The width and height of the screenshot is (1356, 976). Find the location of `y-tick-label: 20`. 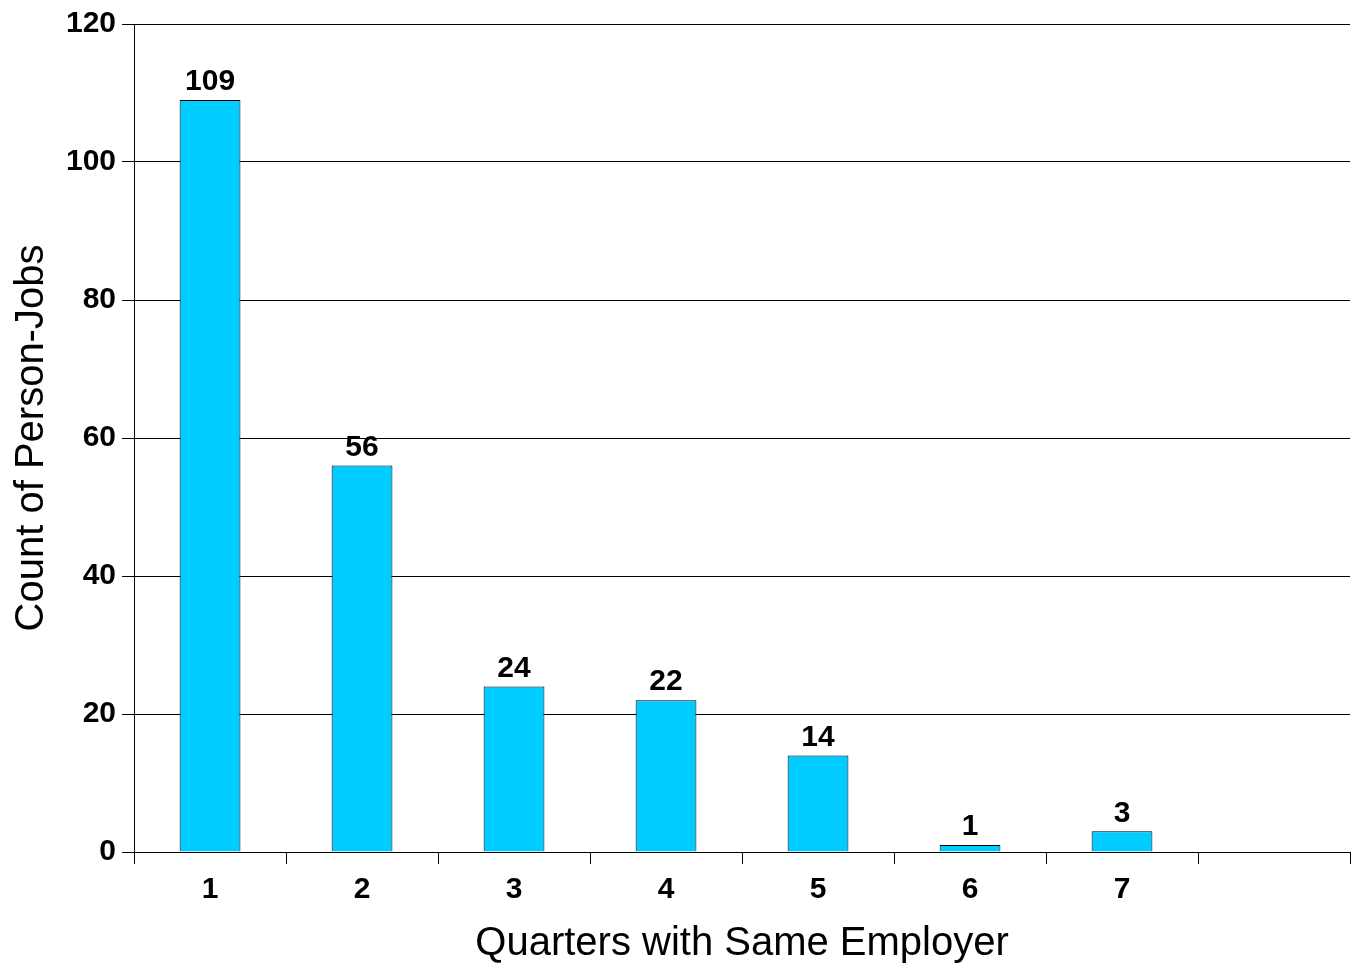

y-tick-label: 20 is located at coordinates (99, 712).